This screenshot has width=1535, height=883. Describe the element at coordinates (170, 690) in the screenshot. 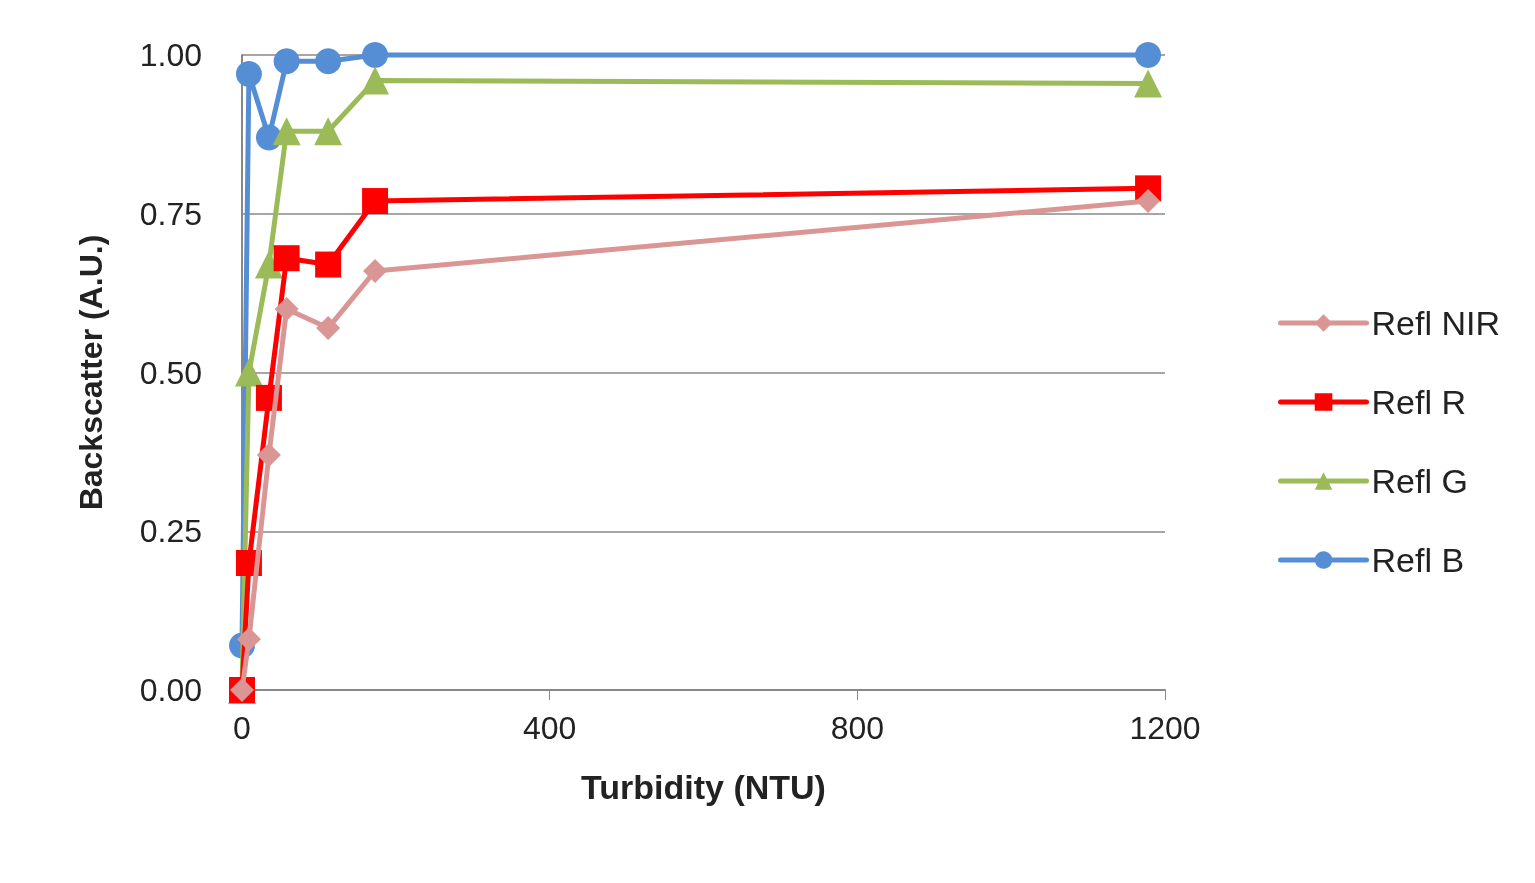

I see `y-tick-label: 0.00` at that location.